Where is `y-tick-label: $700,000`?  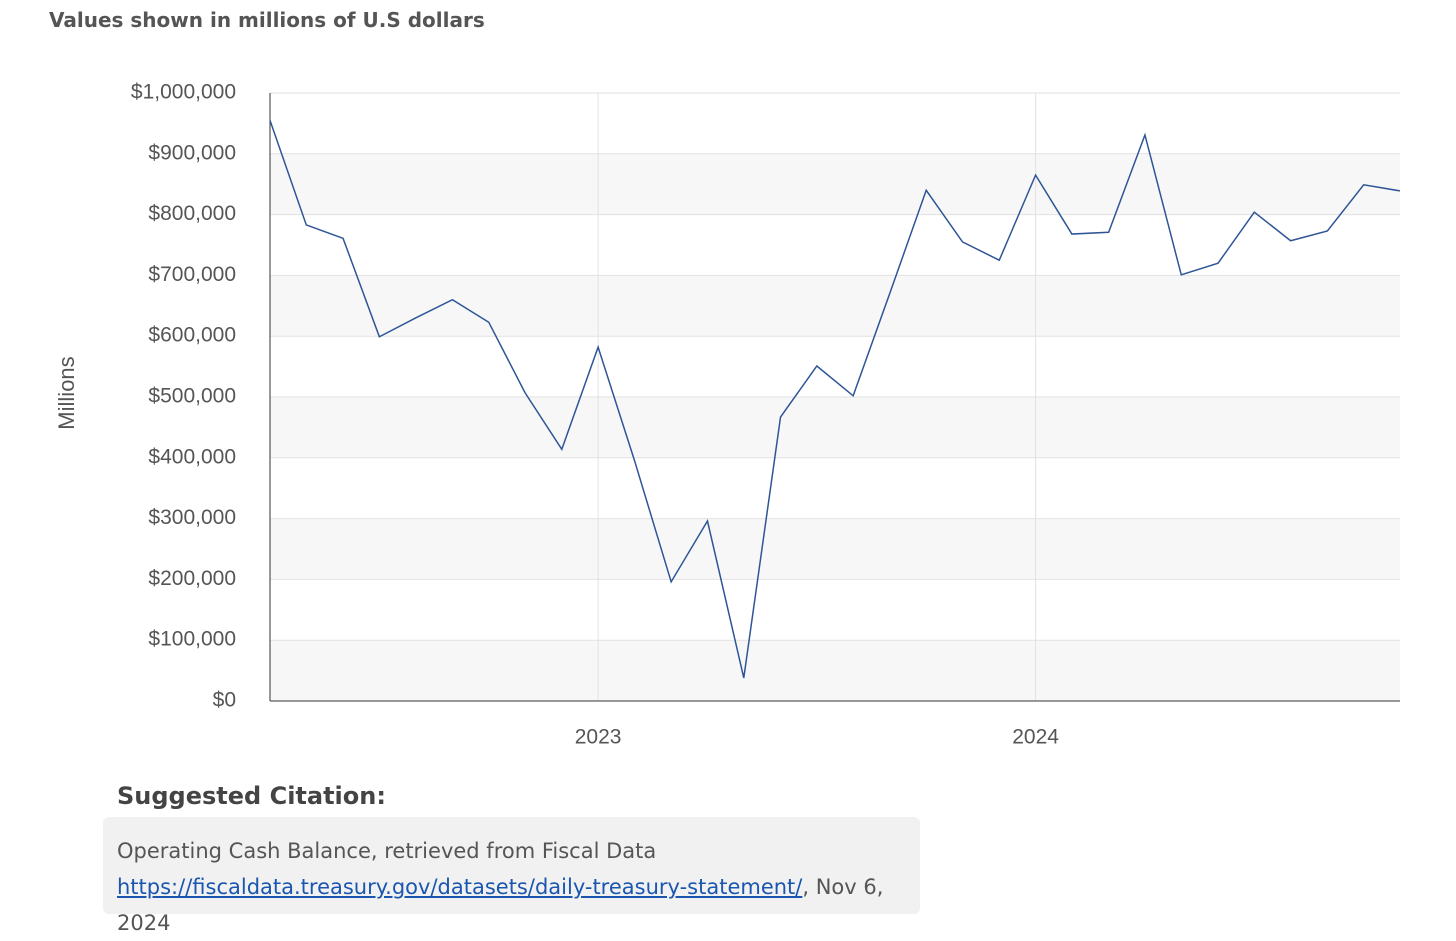 y-tick-label: $700,000 is located at coordinates (192, 274).